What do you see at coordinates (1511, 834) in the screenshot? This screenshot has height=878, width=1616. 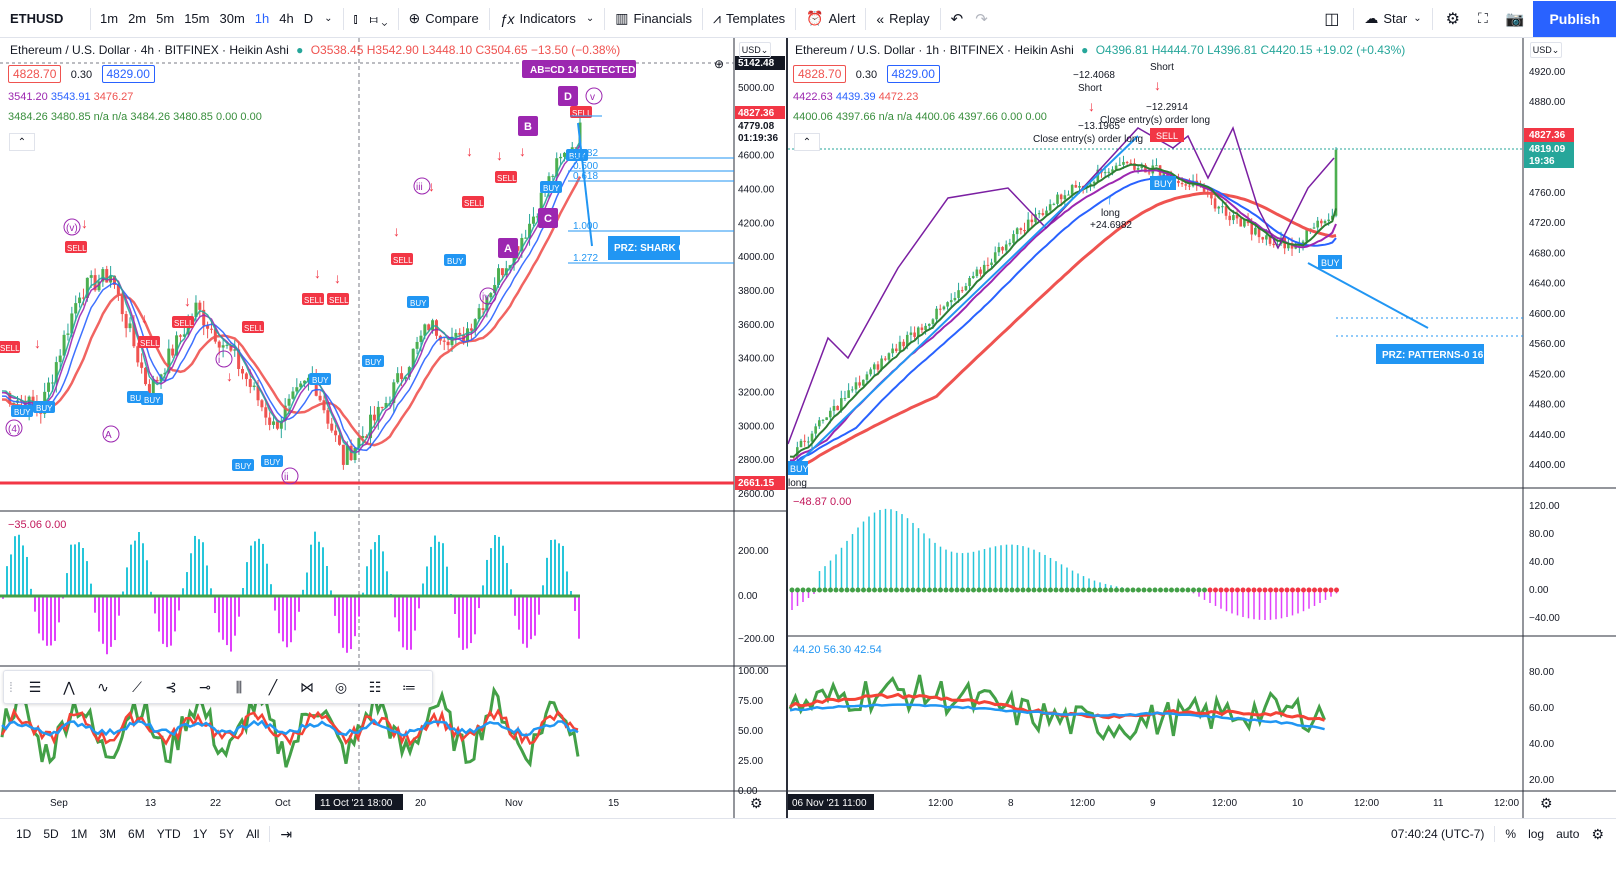 I see `percent-toggle: %` at bounding box center [1511, 834].